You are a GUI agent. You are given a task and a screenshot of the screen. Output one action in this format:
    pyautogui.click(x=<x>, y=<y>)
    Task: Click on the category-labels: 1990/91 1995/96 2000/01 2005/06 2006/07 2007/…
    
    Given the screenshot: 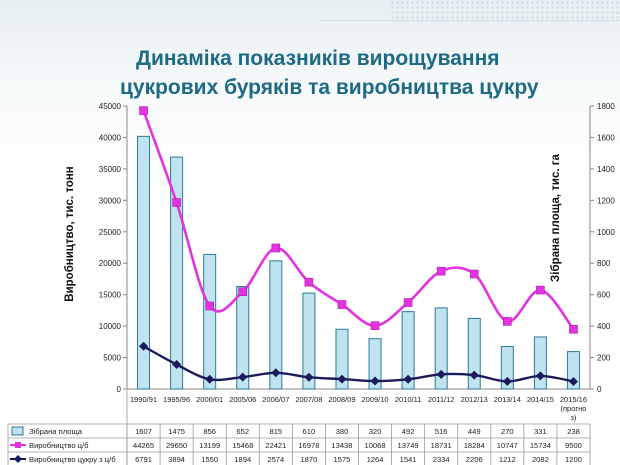 What is the action you would take?
    pyautogui.click(x=358, y=408)
    